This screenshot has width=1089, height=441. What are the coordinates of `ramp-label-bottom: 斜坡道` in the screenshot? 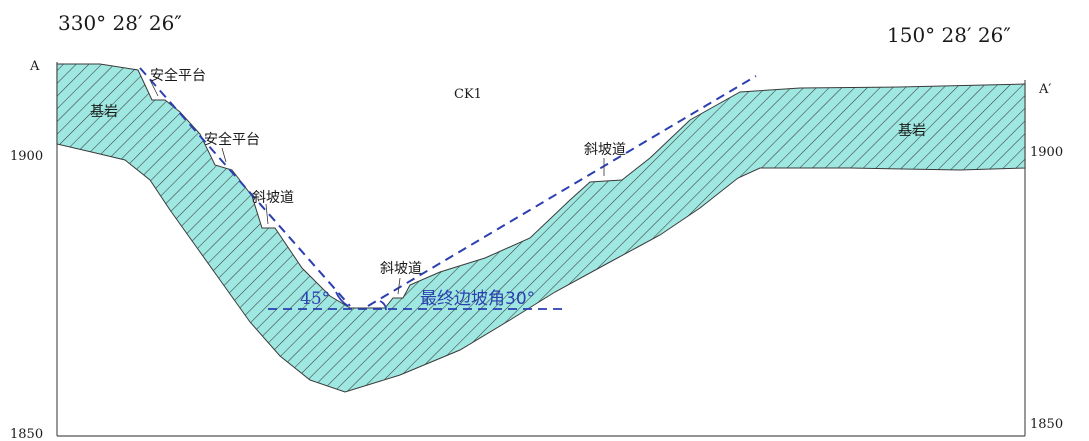 It's located at (401, 269).